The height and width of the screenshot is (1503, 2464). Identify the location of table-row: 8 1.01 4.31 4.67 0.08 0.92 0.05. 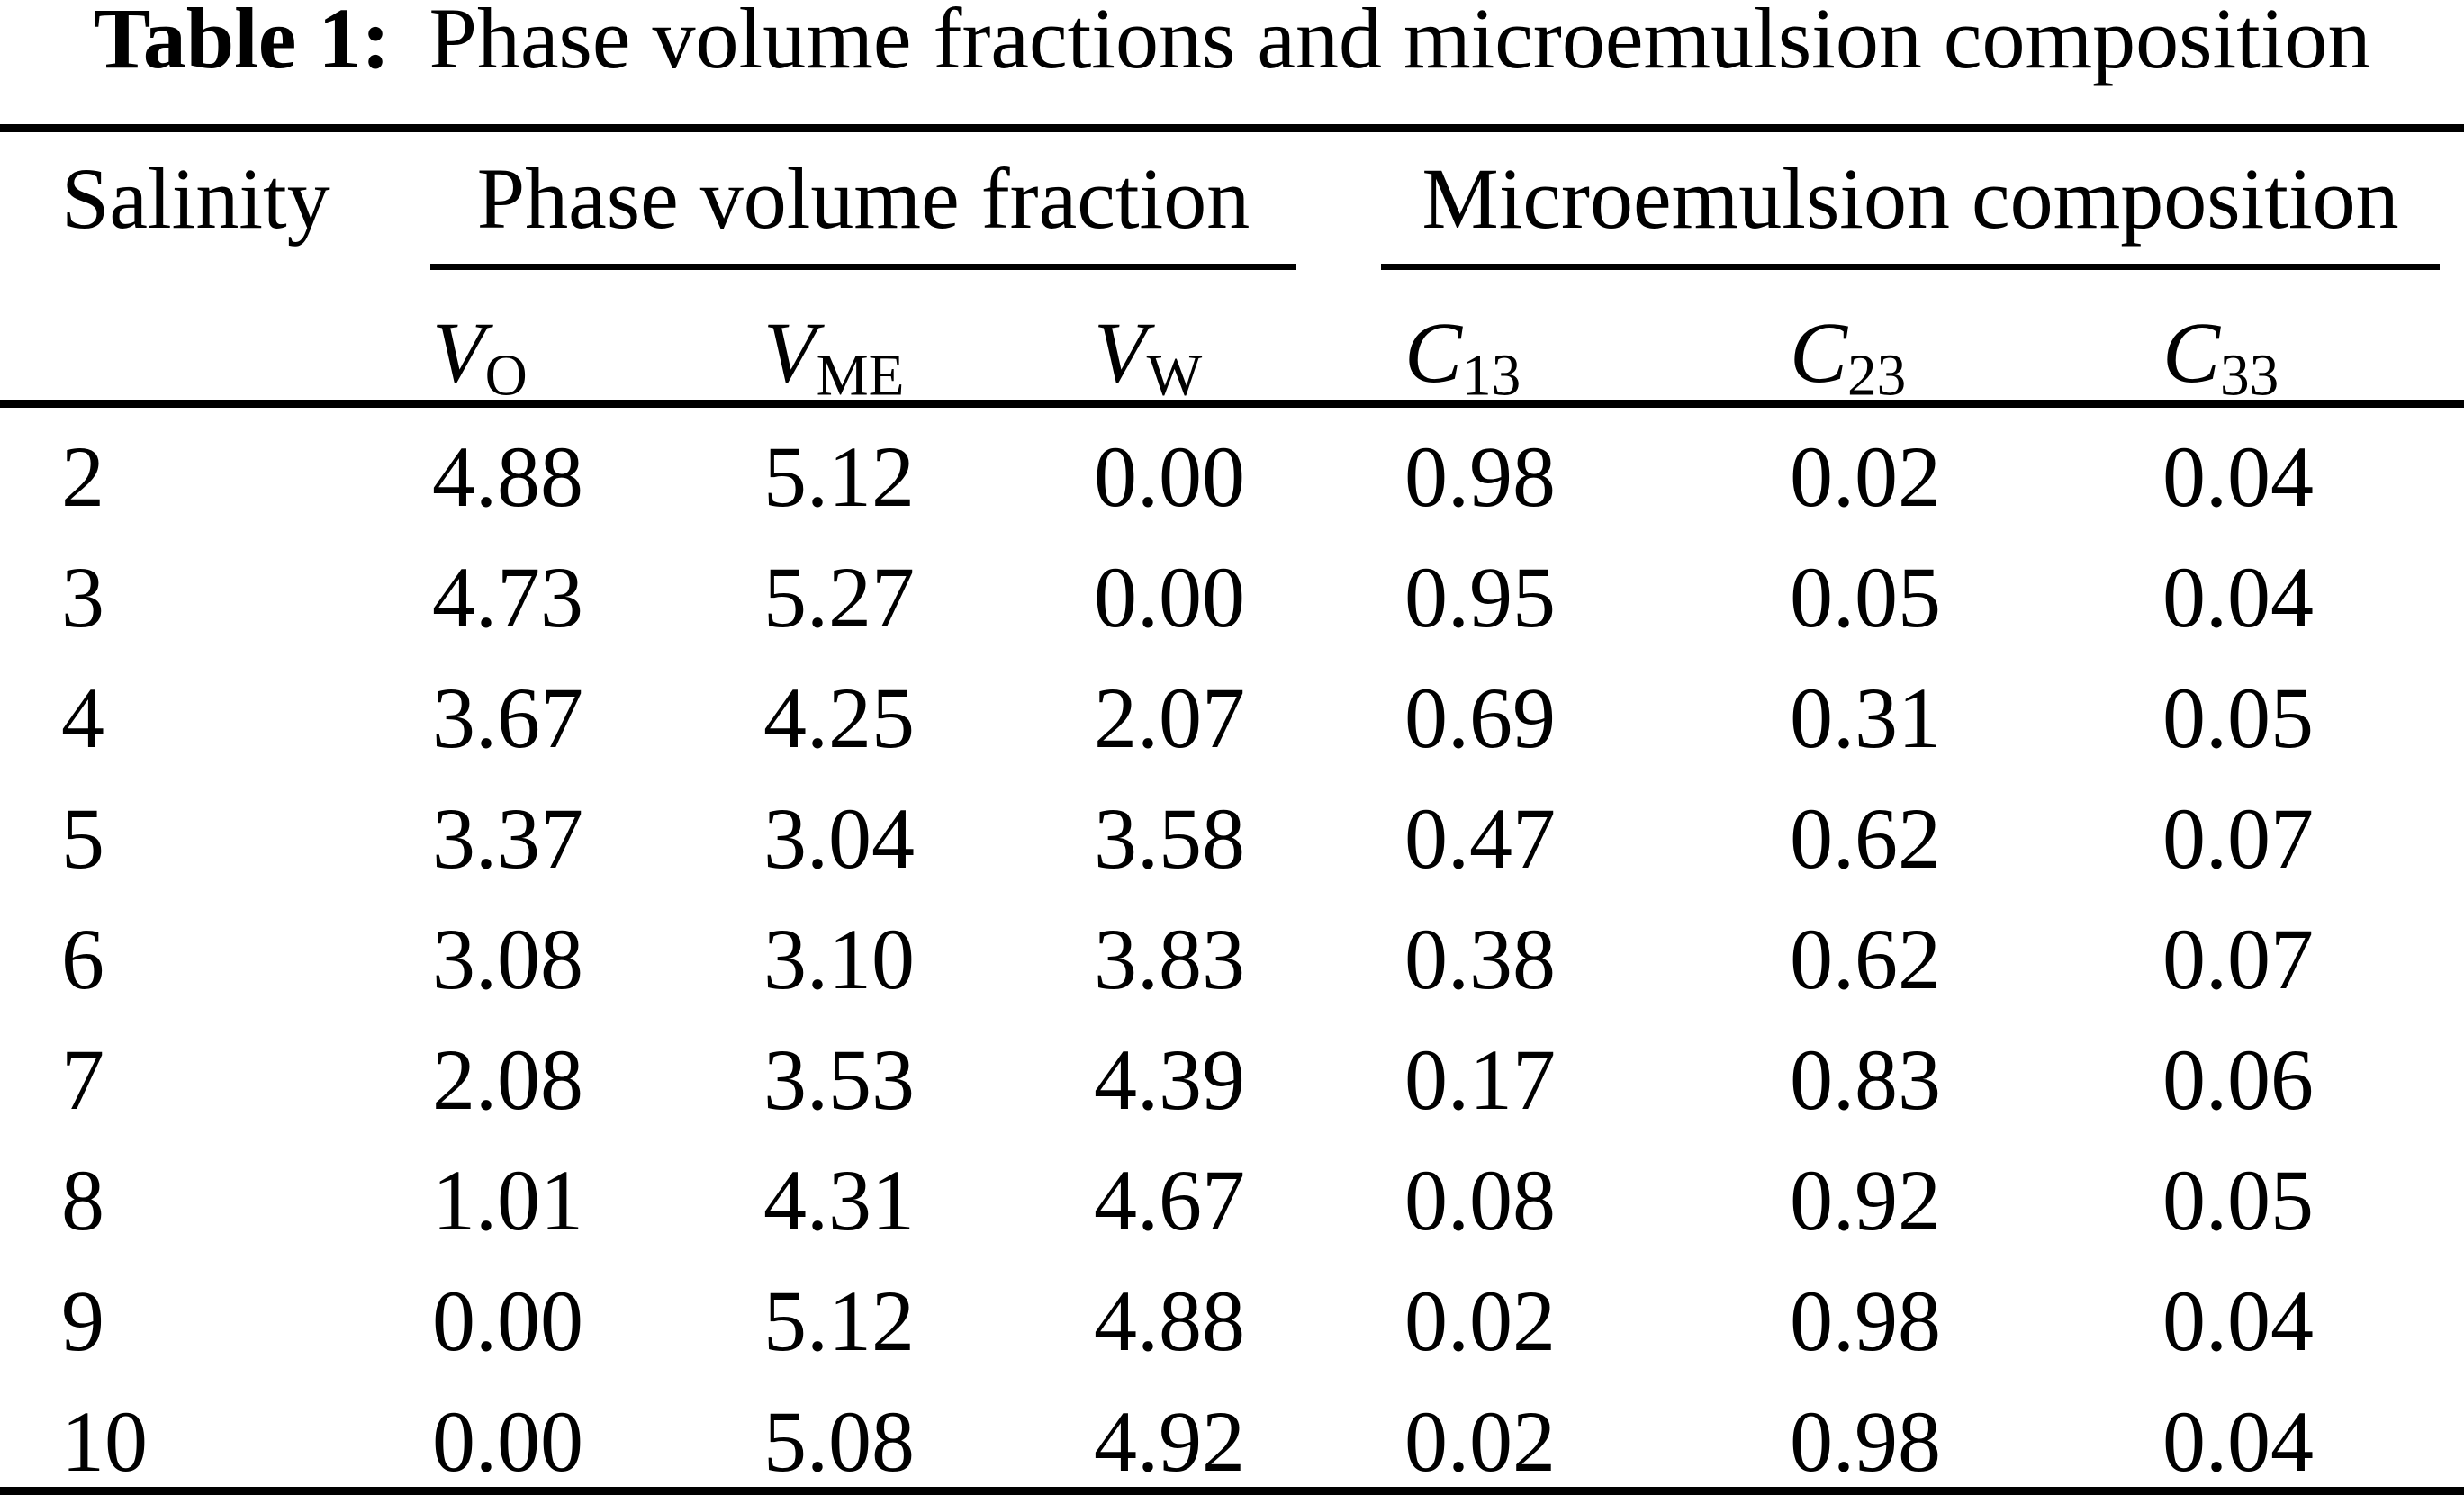
(1262, 1199).